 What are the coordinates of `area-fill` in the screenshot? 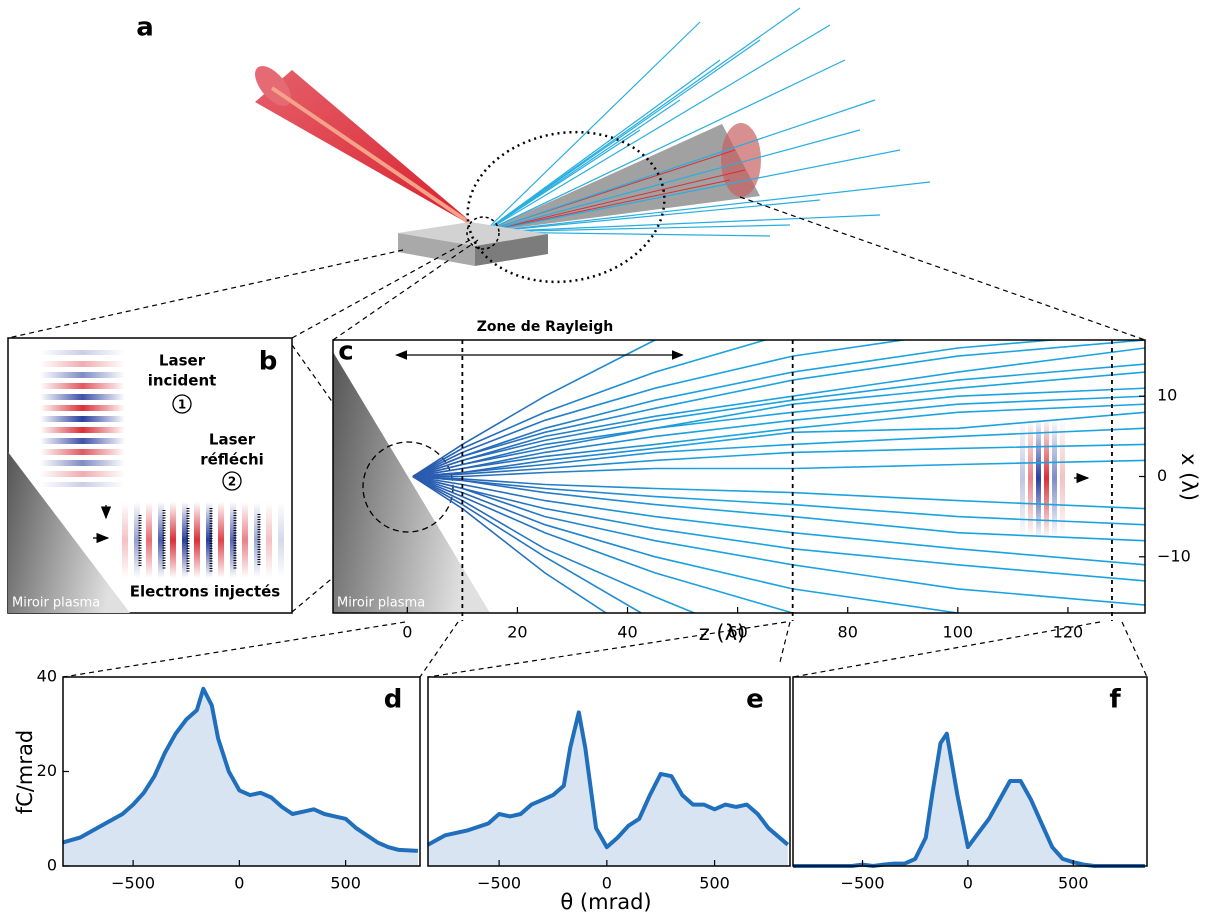 It's located at (240, 777).